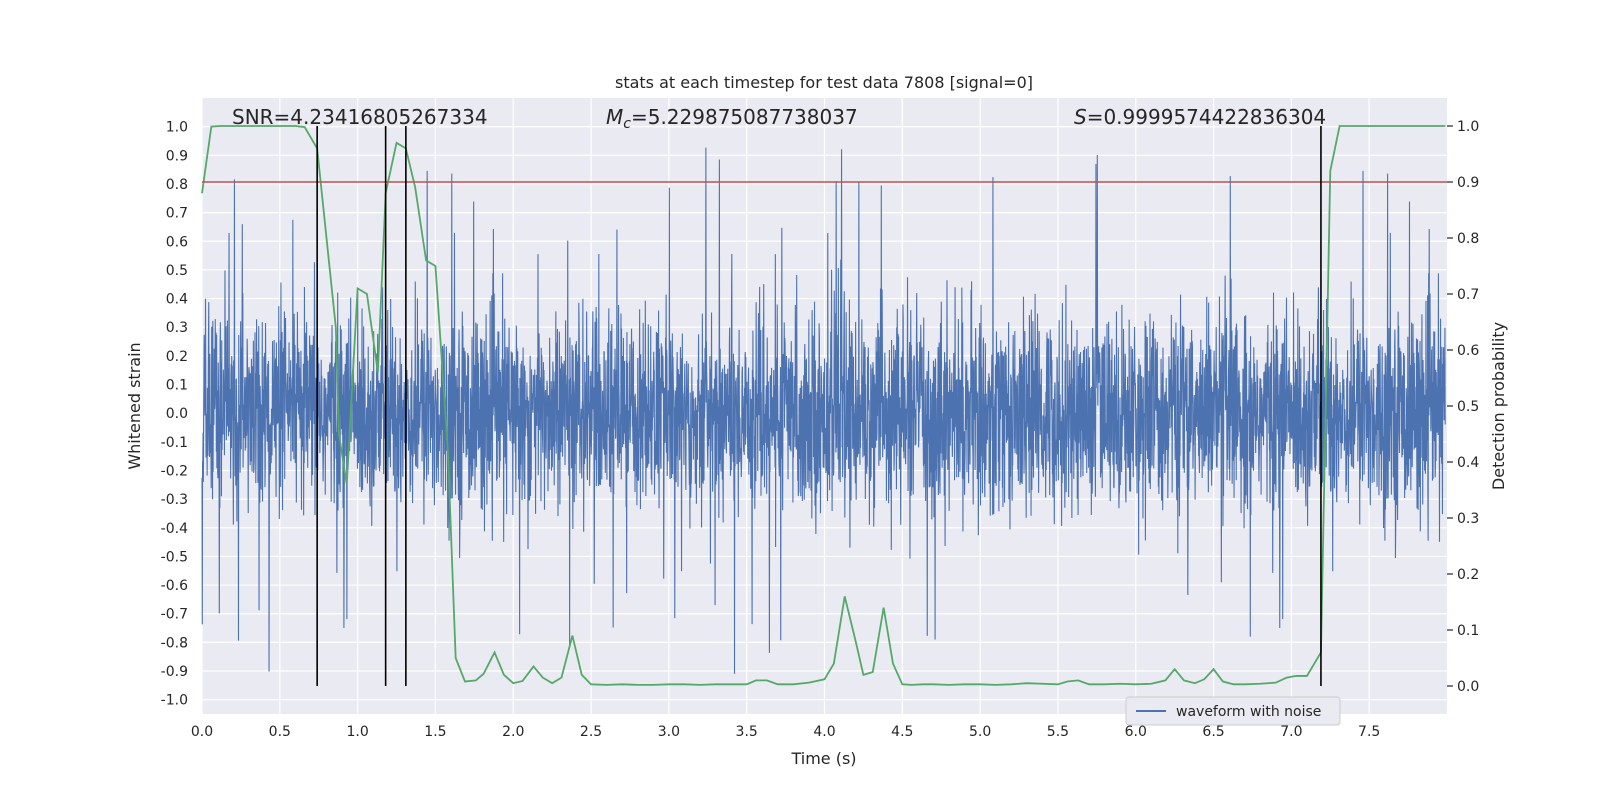 Image resolution: width=1600 pixels, height=800 pixels. Describe the element at coordinates (1468, 183) in the screenshot. I see `right-tick-label: 0.9` at that location.